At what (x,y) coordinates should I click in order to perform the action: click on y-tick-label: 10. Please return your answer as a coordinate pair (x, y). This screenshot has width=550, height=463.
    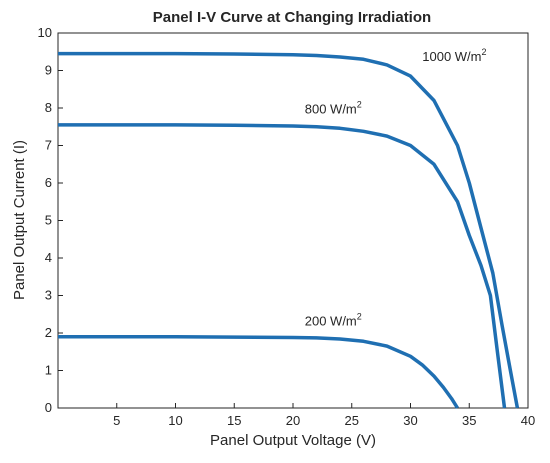
    Looking at the image, I should click on (45, 32).